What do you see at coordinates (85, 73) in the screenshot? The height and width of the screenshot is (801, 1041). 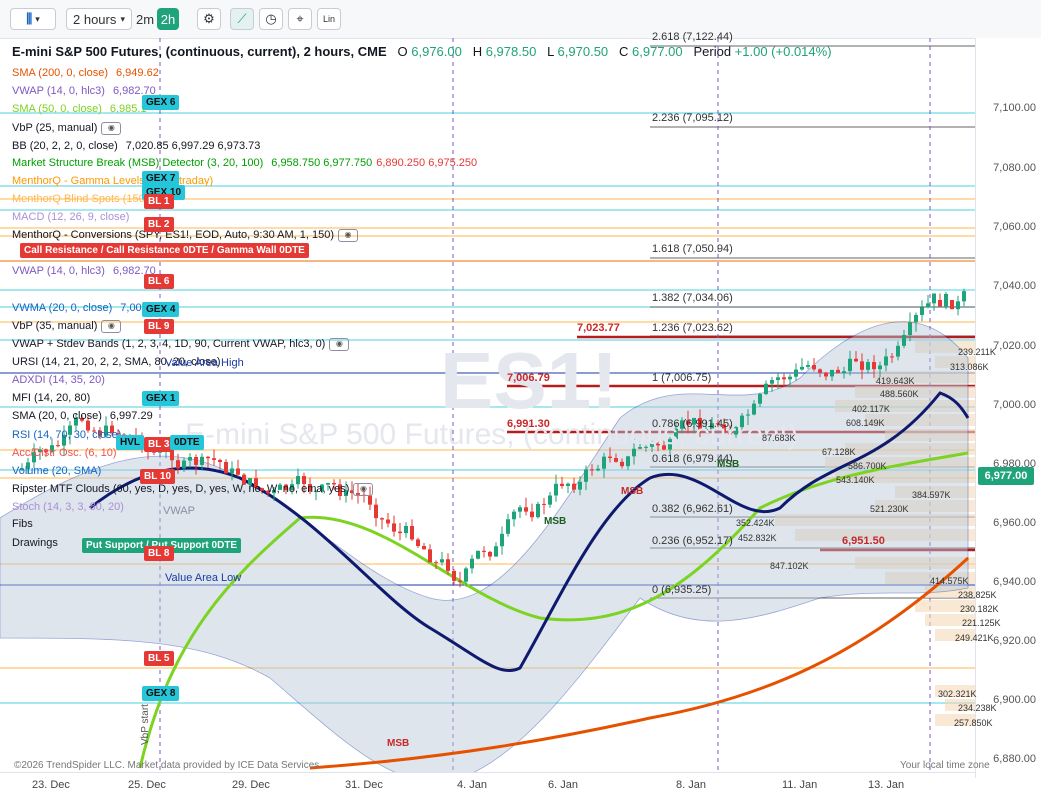 I see `indicator-legend-row: SMA (200, 0, close) 6,949.62` at bounding box center [85, 73].